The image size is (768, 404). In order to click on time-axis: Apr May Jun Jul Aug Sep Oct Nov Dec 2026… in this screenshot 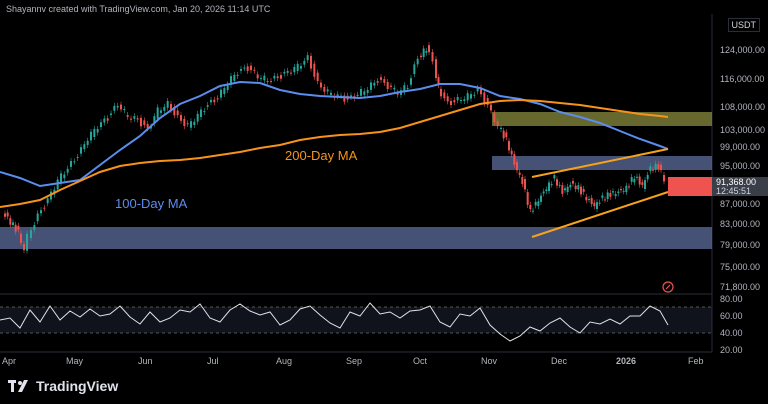, I will do `click(353, 361)`.